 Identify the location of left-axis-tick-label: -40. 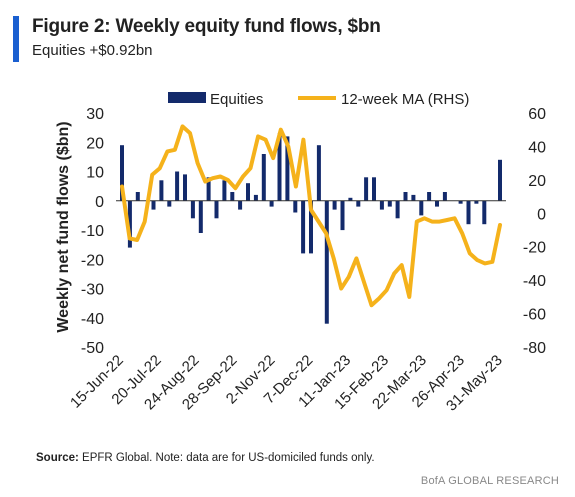
(92, 319).